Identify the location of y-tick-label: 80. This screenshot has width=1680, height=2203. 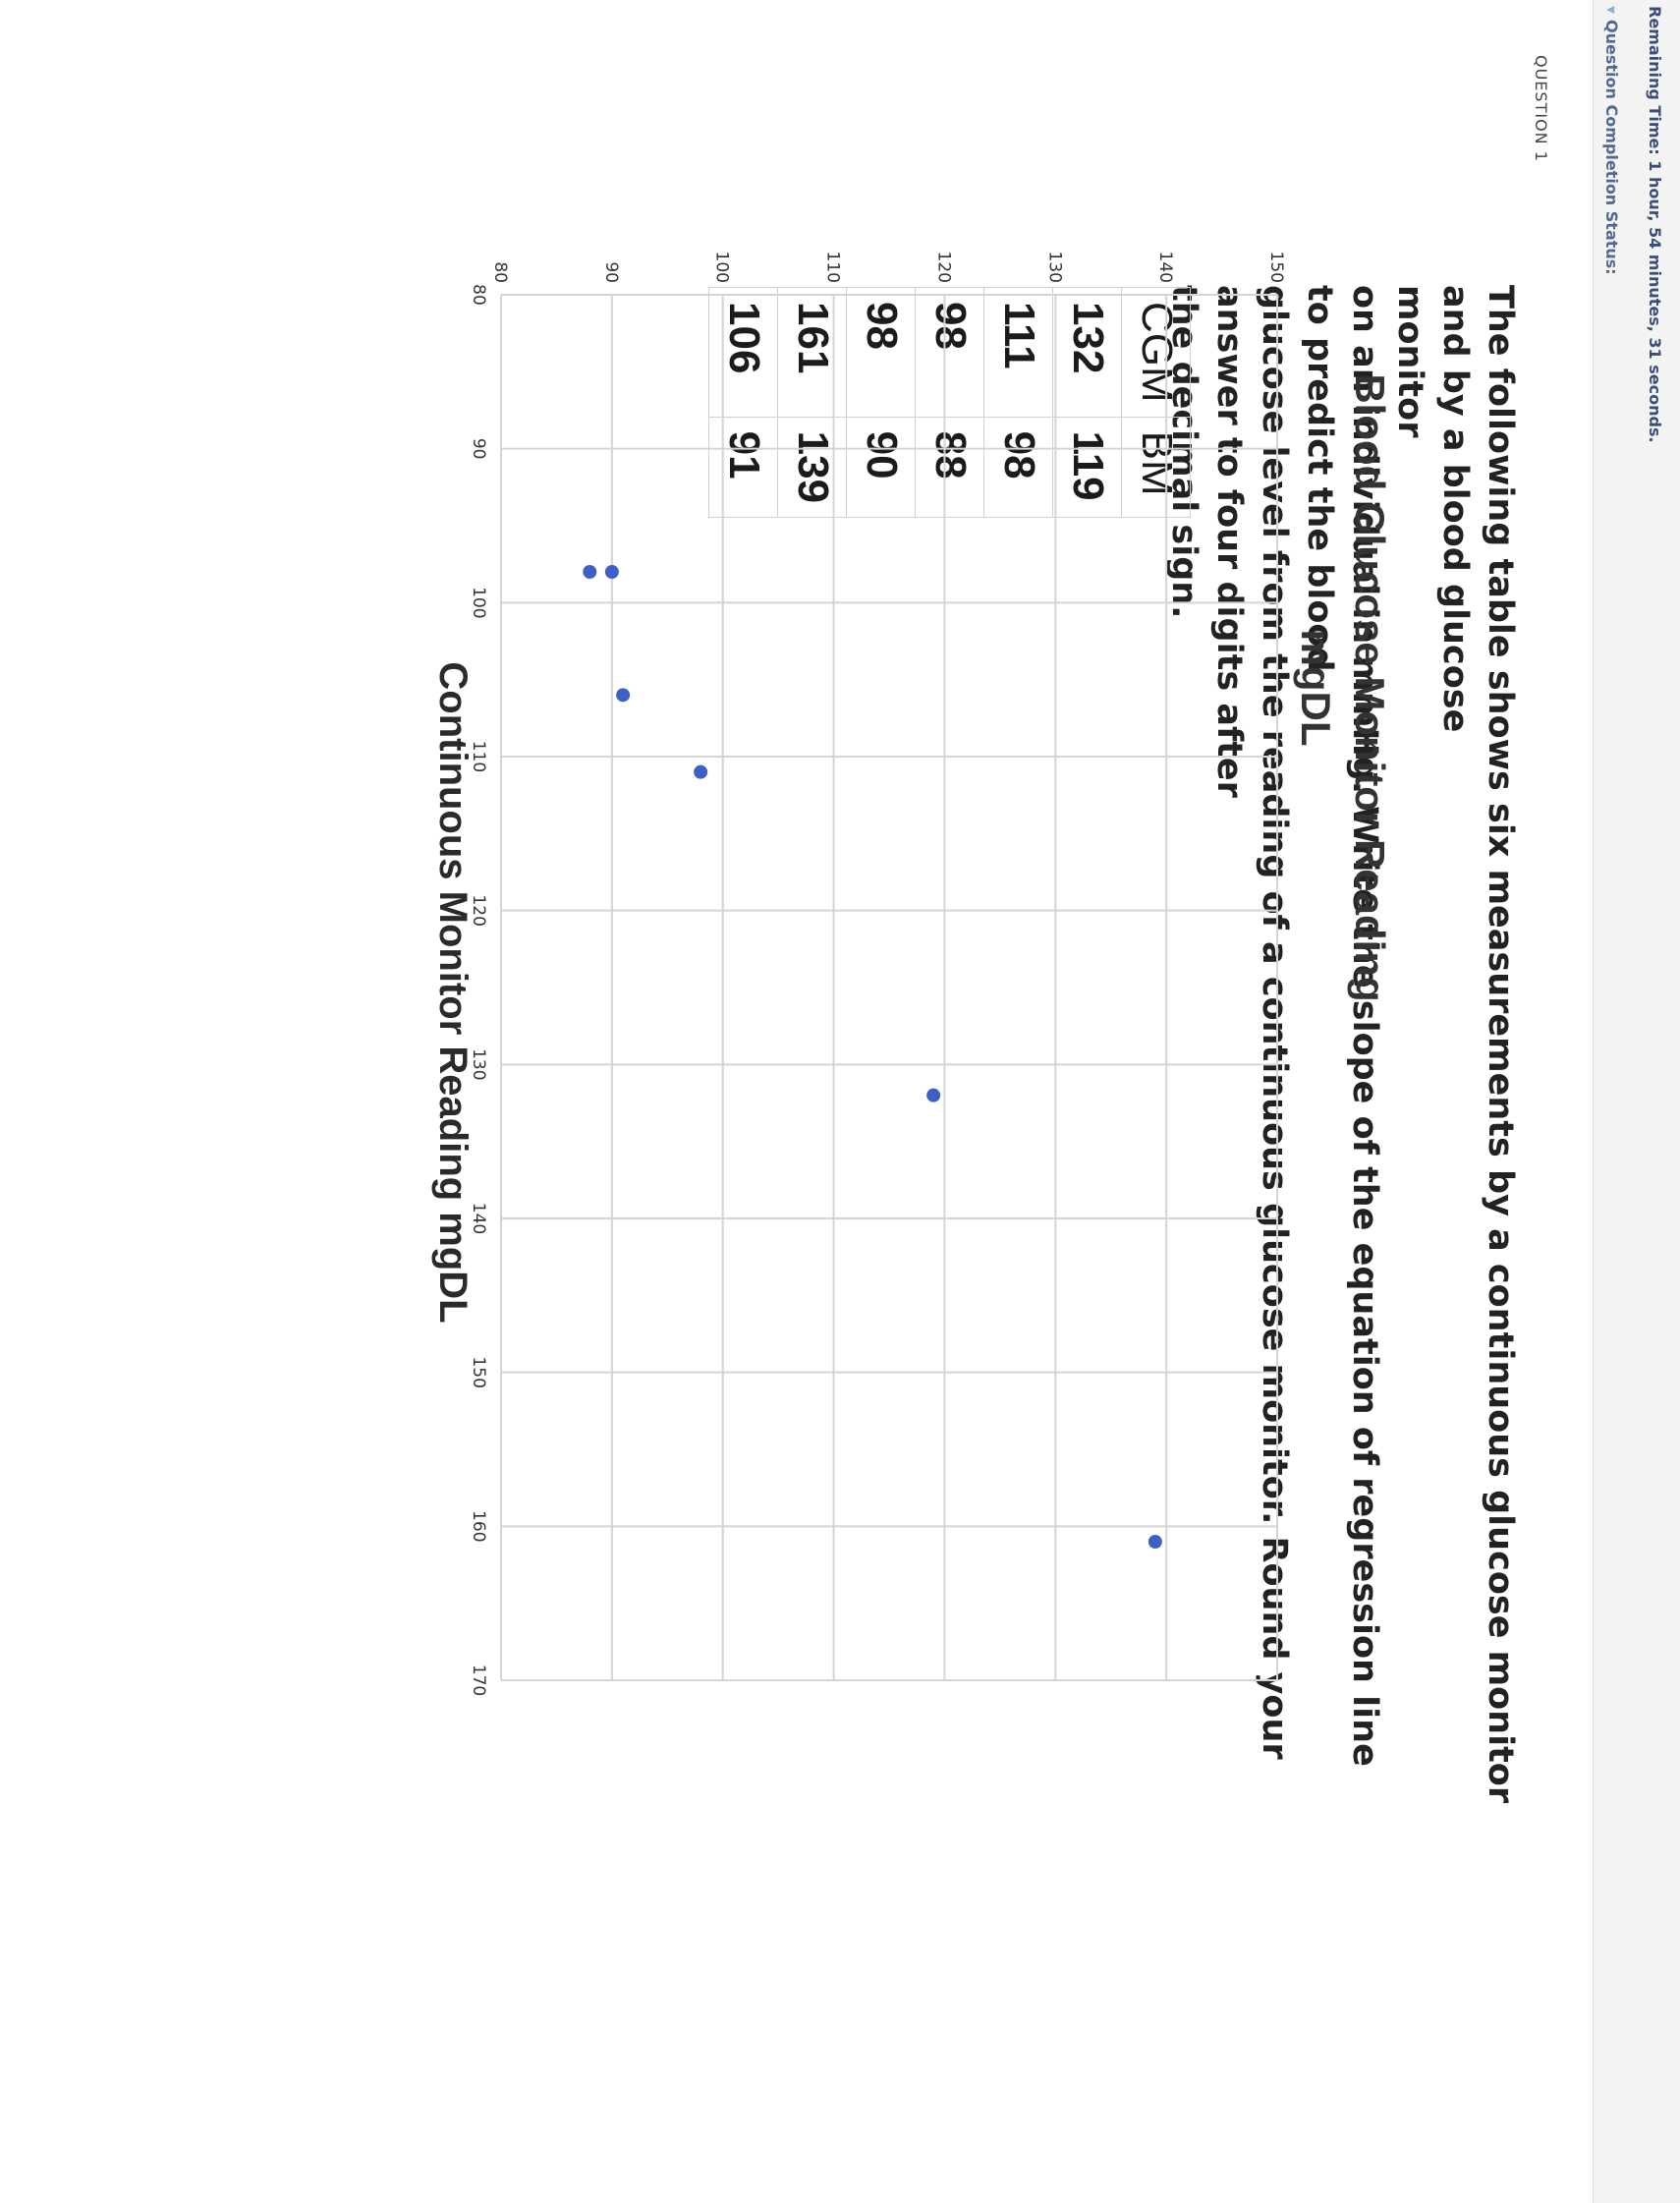
(500, 272).